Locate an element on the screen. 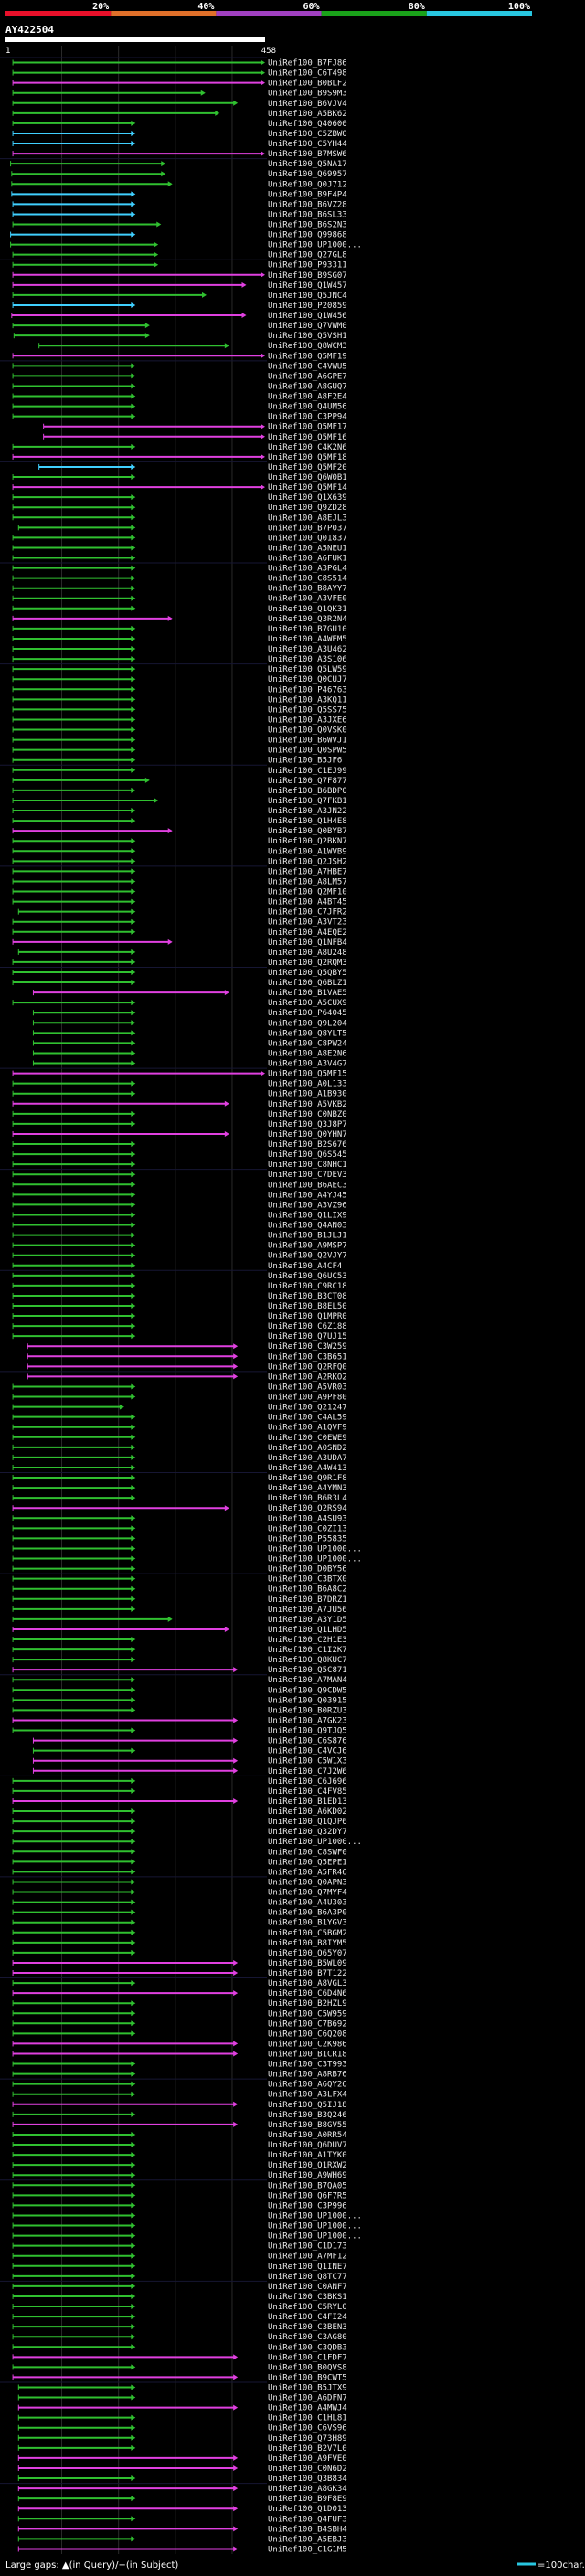 The width and height of the screenshot is (585, 2576). hit-label: UniRef100_A8VGL3 is located at coordinates (308, 1983).